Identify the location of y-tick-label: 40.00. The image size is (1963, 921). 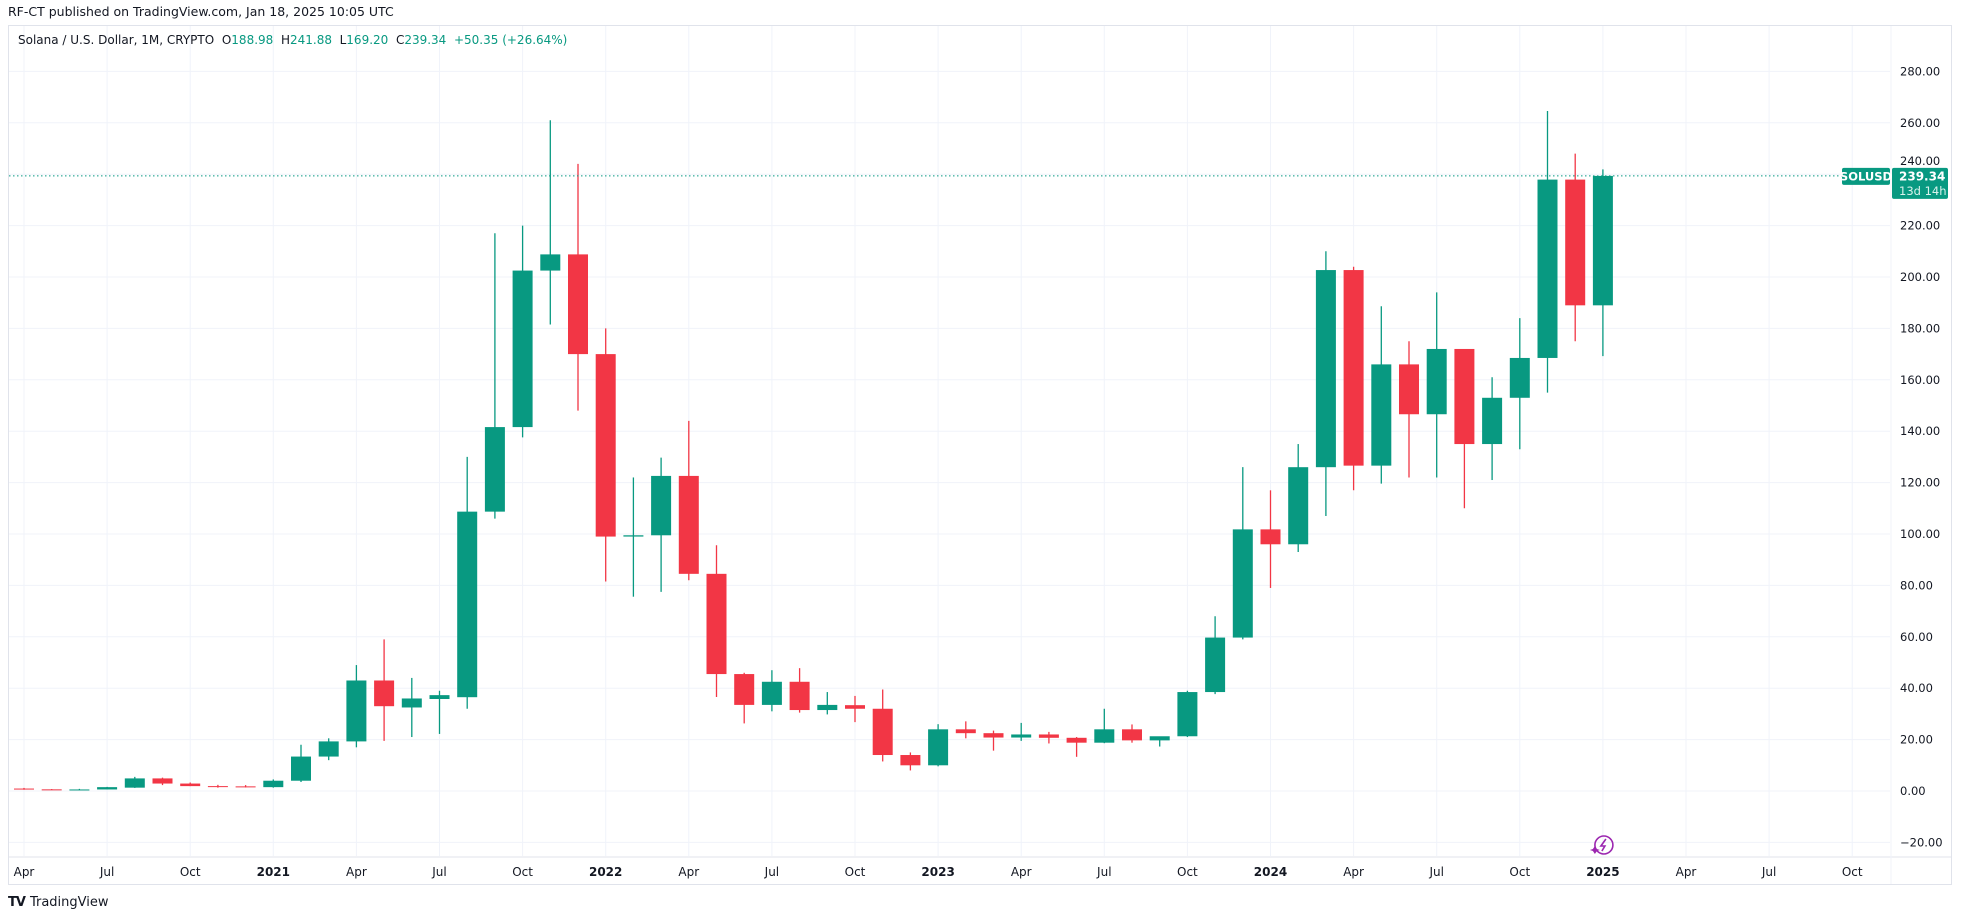
(1916, 688).